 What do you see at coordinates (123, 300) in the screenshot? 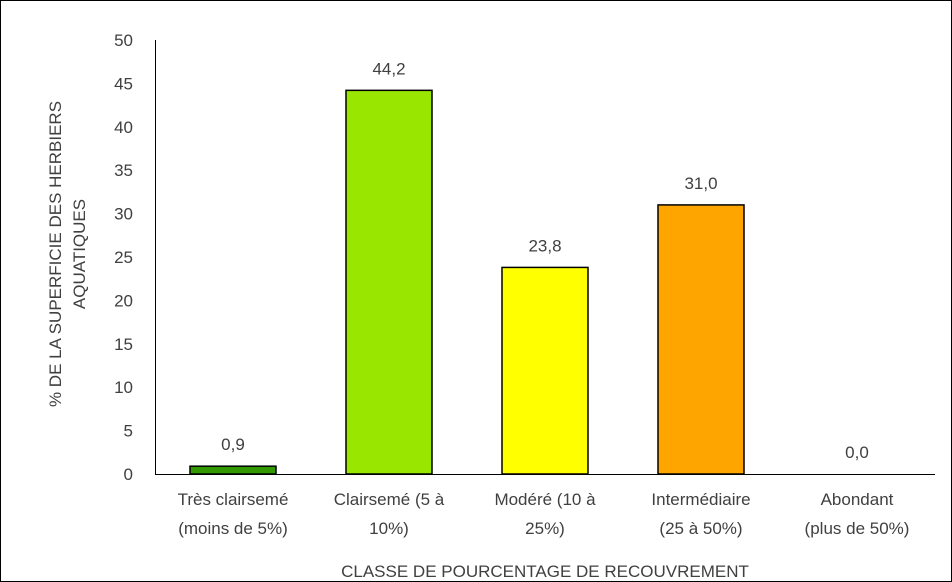
I see `y-tick-label: 20` at bounding box center [123, 300].